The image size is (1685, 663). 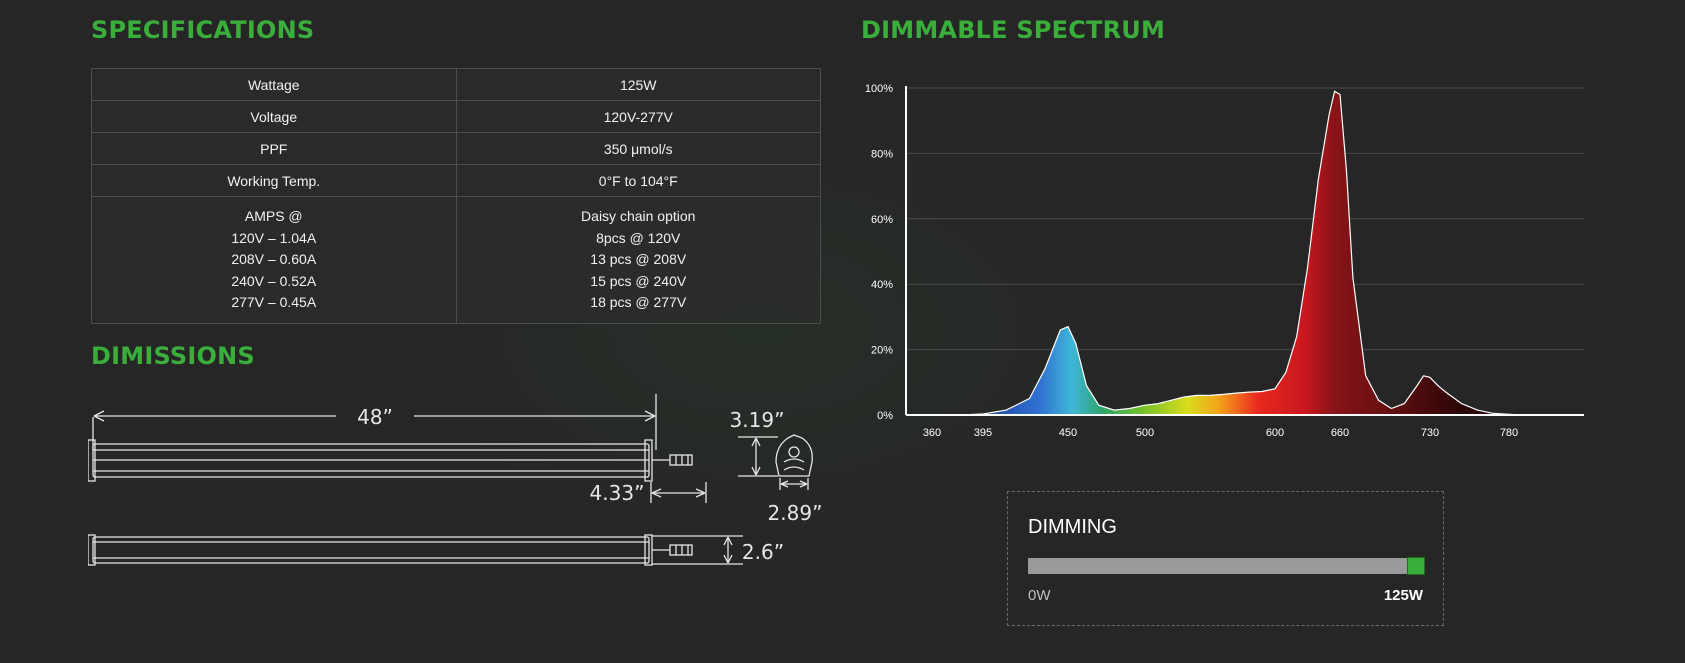 I want to click on daisy-chain-line: 13 pcs @ 208V, so click(x=638, y=259).